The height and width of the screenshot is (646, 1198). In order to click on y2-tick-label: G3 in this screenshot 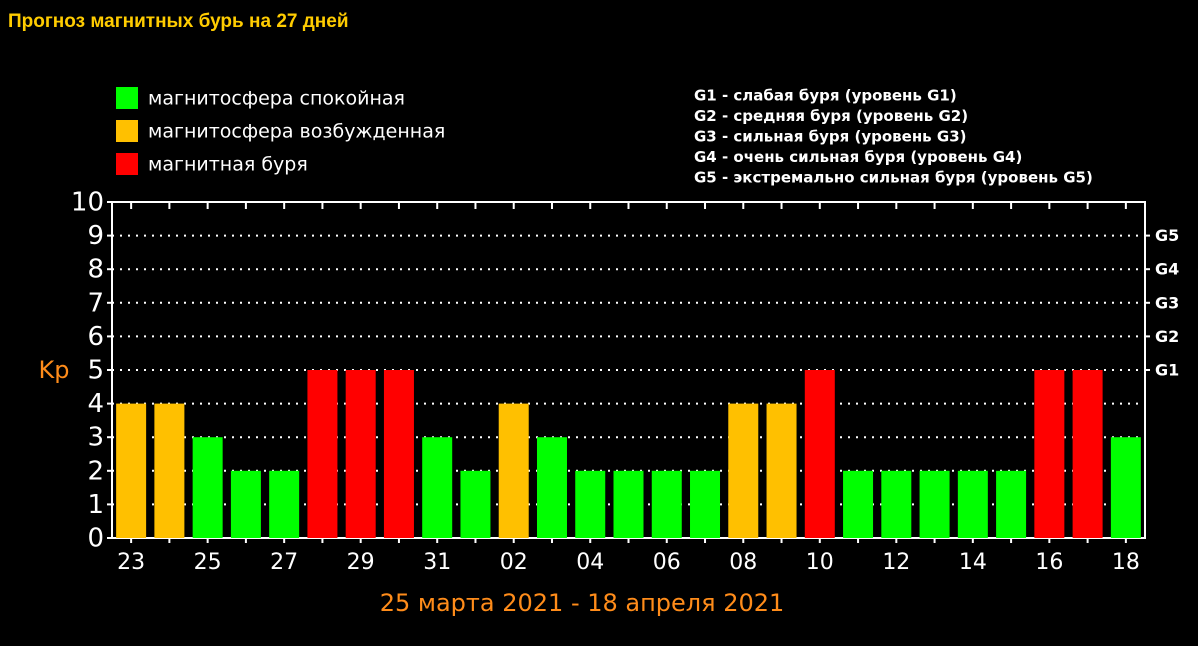, I will do `click(1167, 302)`.